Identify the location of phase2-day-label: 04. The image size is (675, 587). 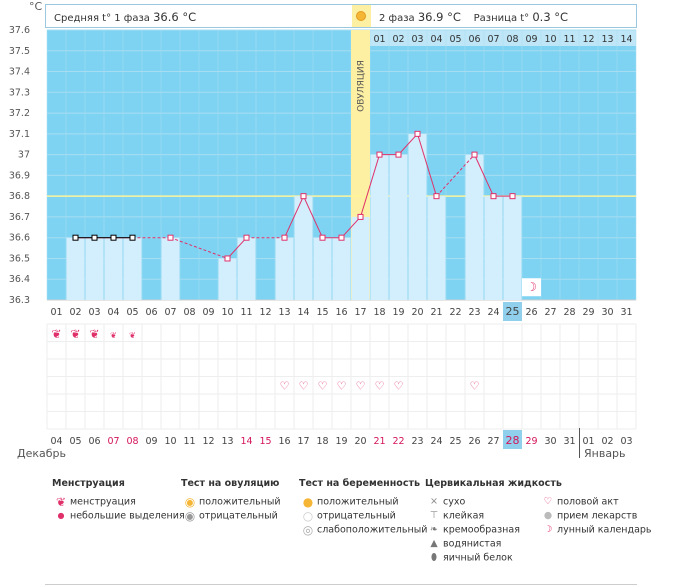
(436, 39).